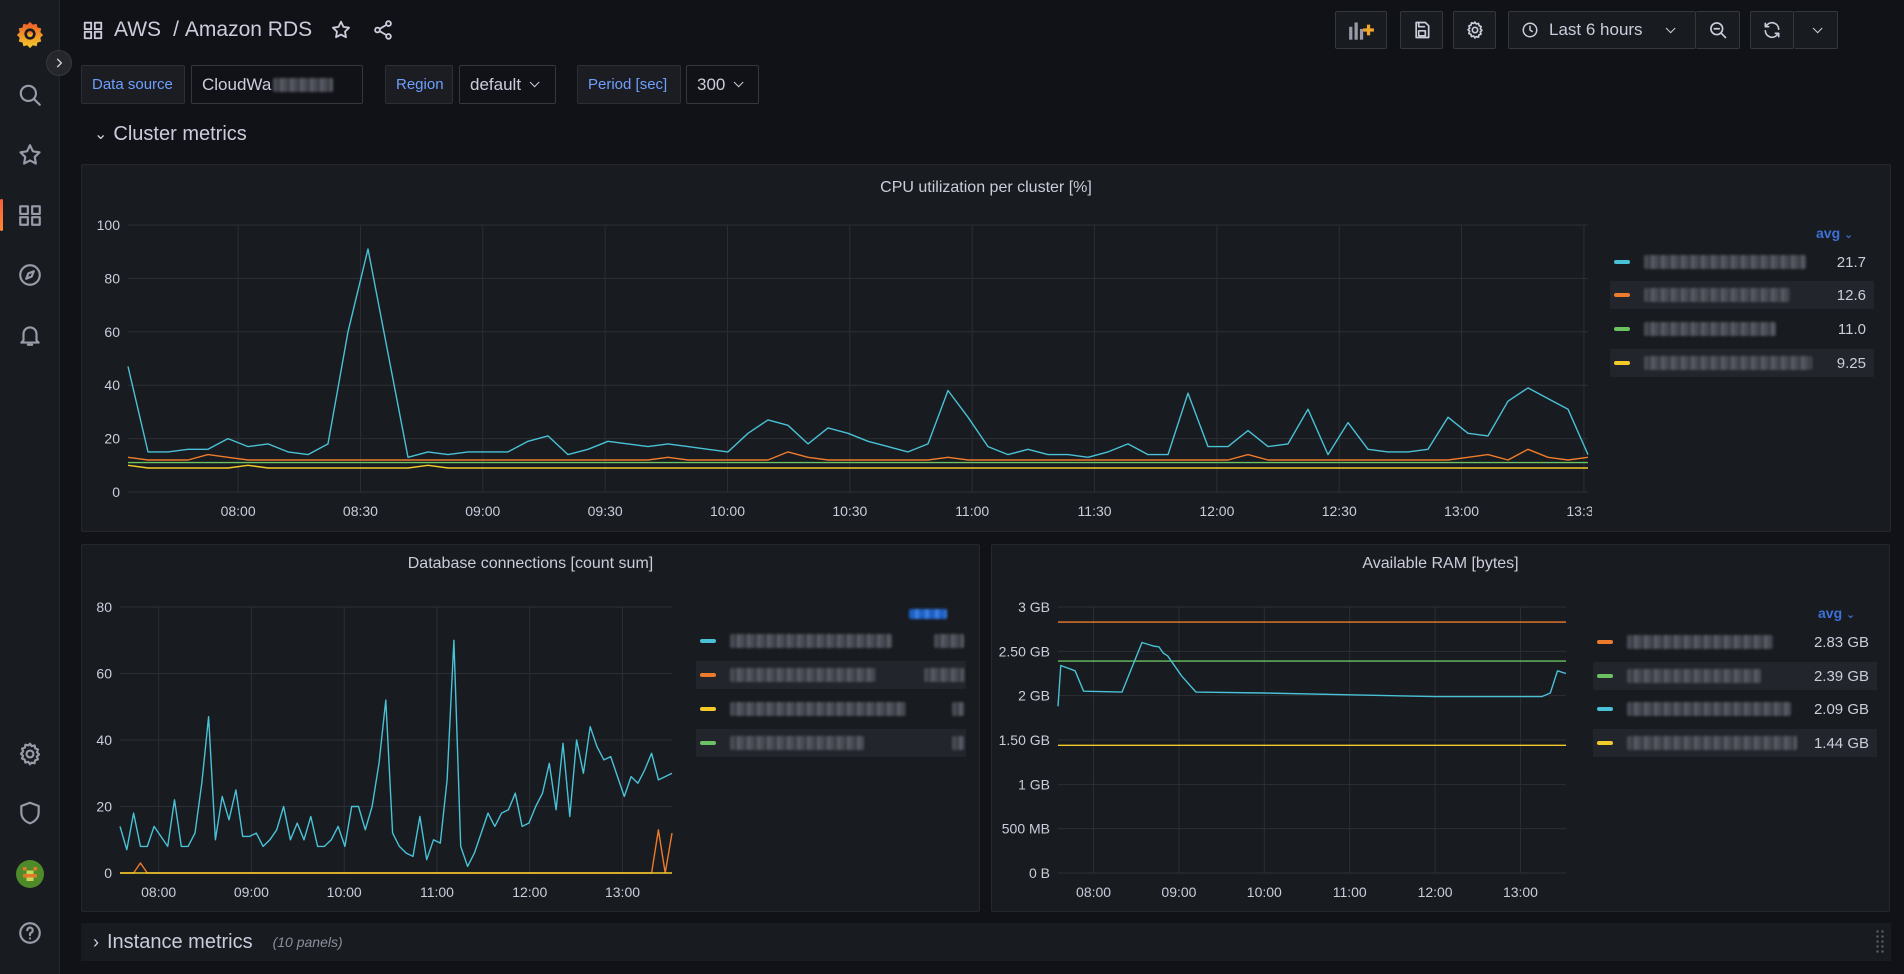 The image size is (1904, 974). Describe the element at coordinates (1095, 511) in the screenshot. I see `x-tick-label: 11:30` at that location.